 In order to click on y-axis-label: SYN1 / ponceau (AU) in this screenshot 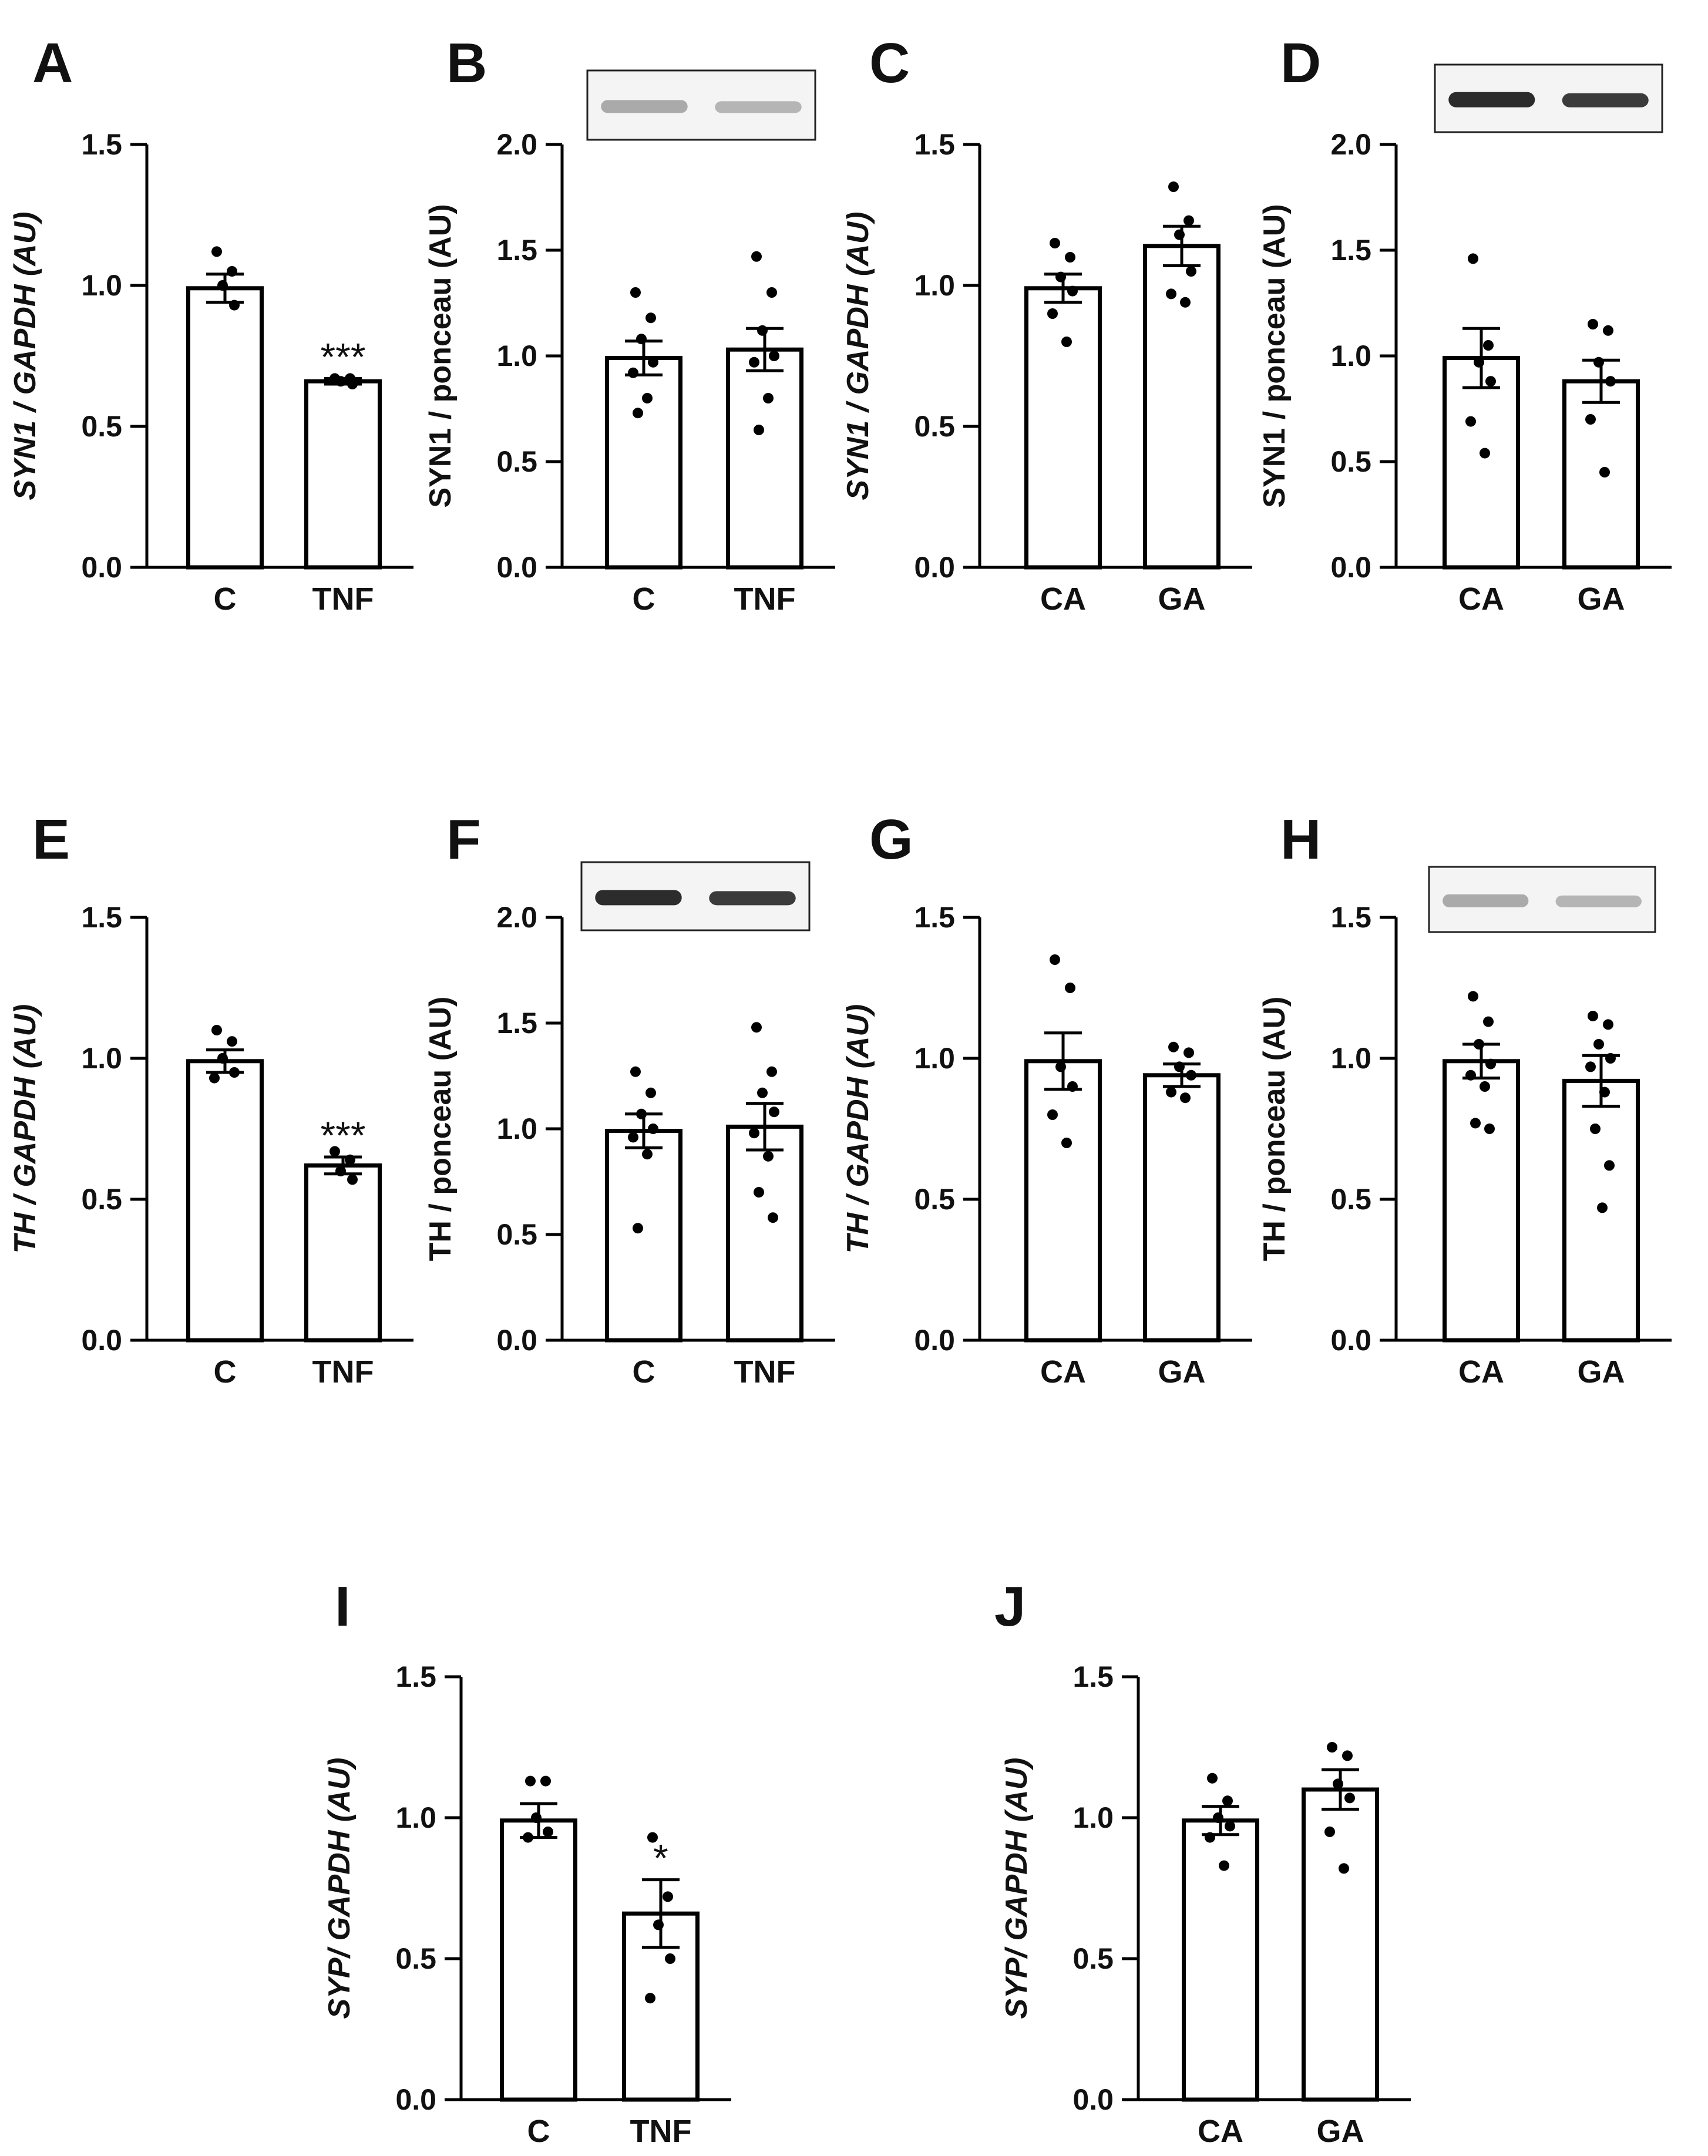, I will do `click(440, 355)`.